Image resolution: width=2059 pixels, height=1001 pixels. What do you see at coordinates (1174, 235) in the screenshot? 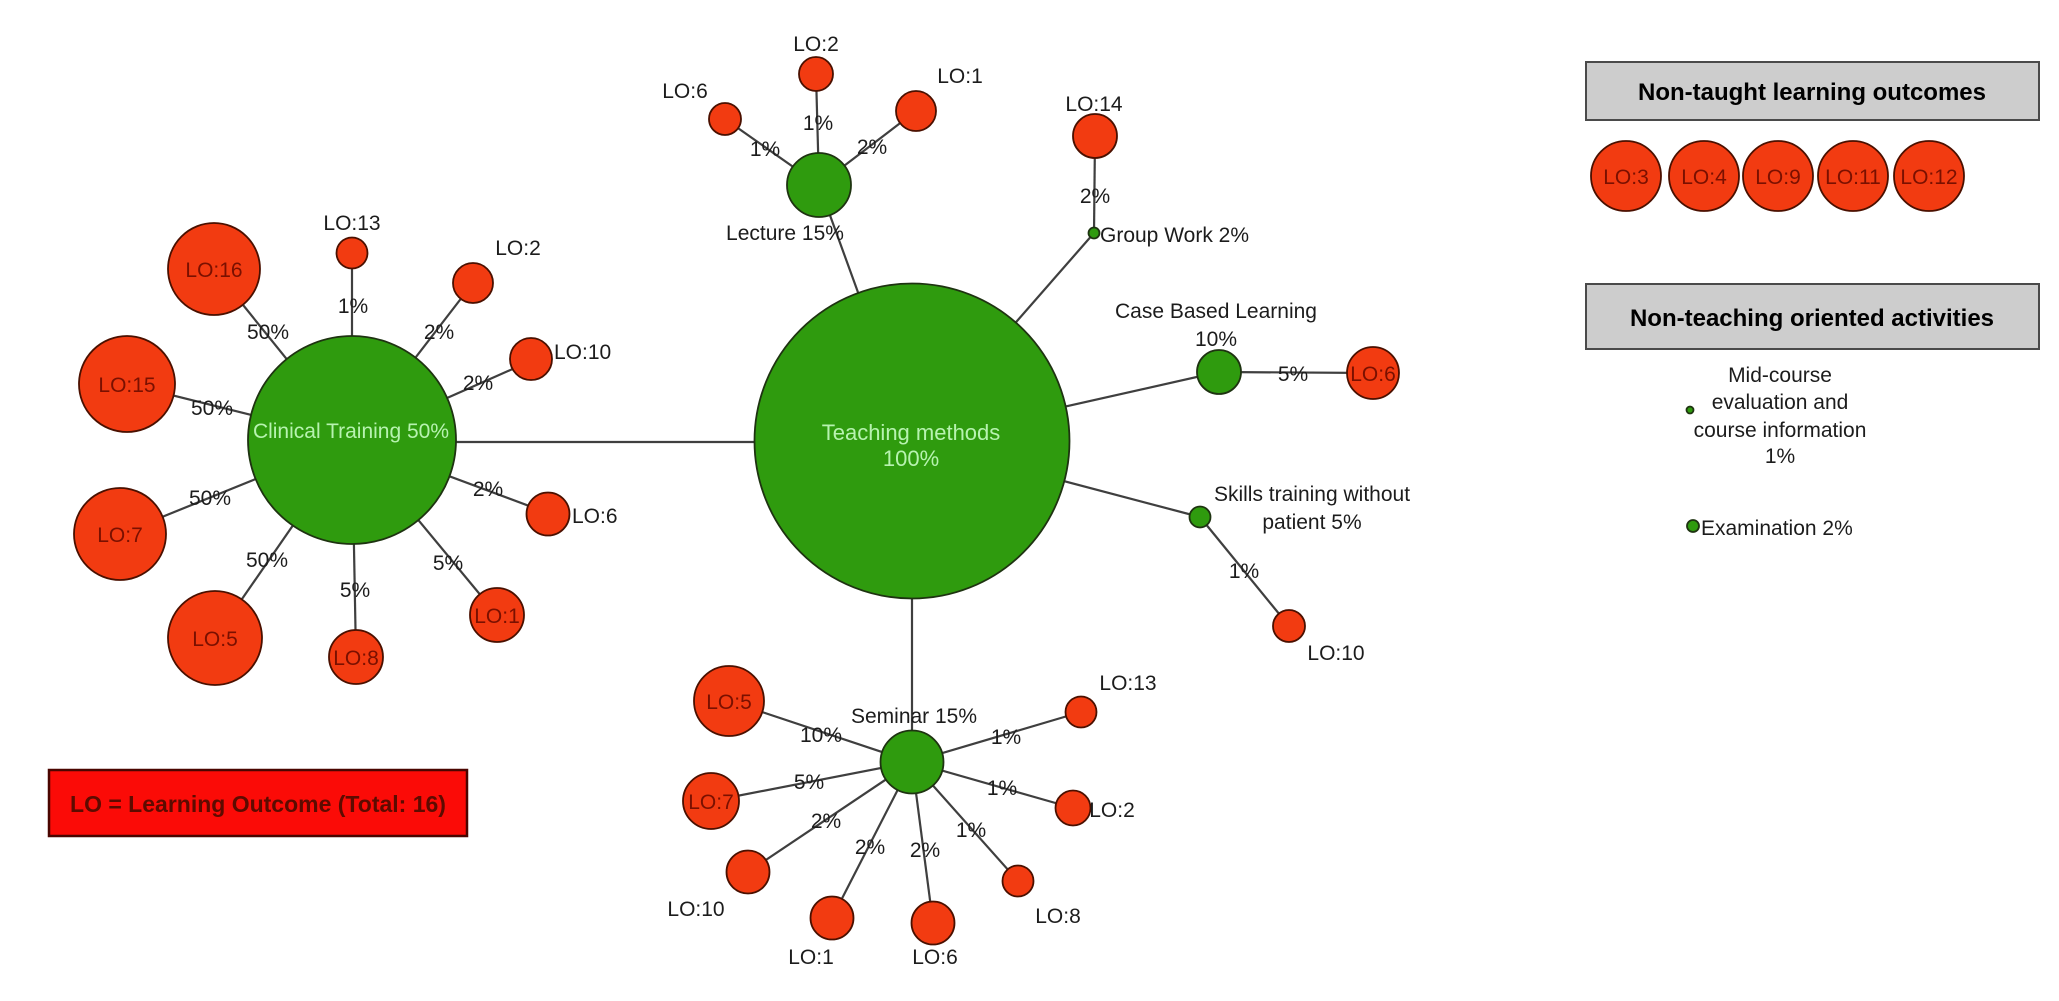
I see `svg-text: Group Work 2%` at bounding box center [1174, 235].